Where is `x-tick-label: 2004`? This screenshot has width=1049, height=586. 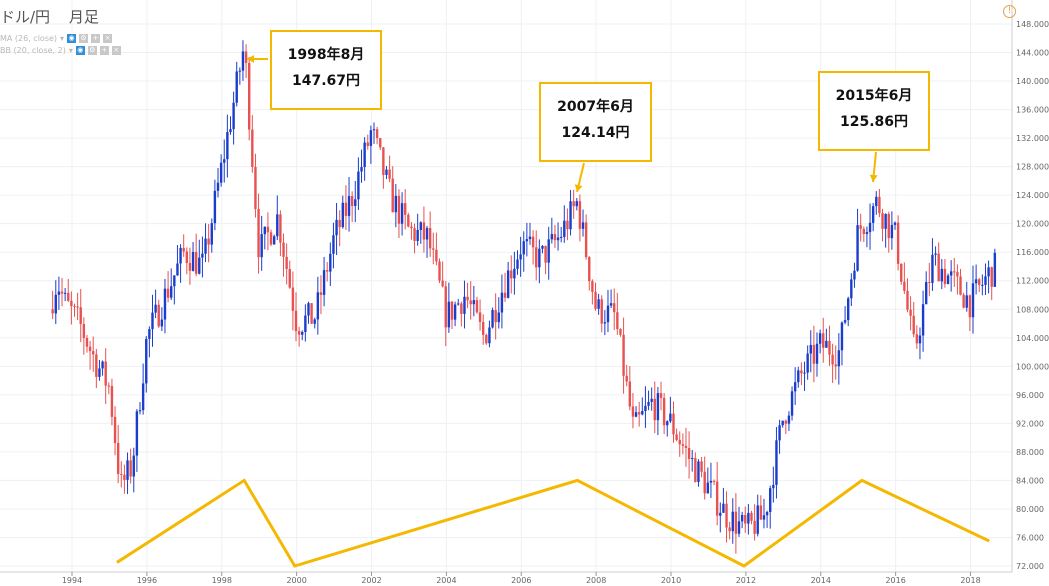 x-tick-label: 2004 is located at coordinates (446, 580).